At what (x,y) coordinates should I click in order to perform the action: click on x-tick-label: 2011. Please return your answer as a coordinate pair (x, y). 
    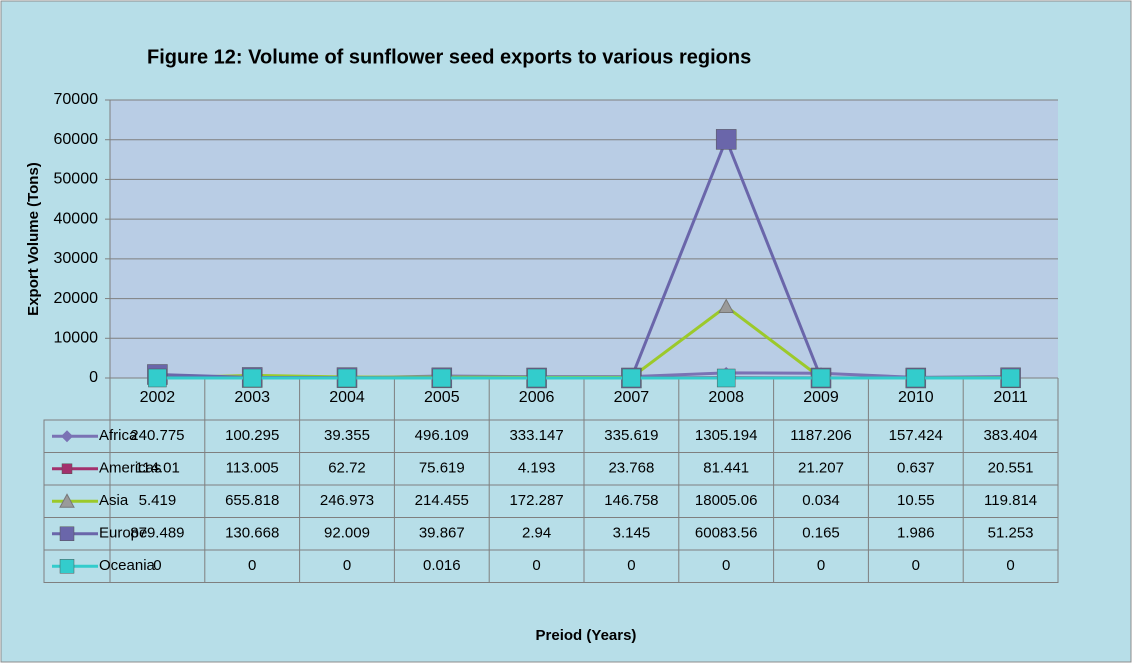
    Looking at the image, I should click on (1010, 397).